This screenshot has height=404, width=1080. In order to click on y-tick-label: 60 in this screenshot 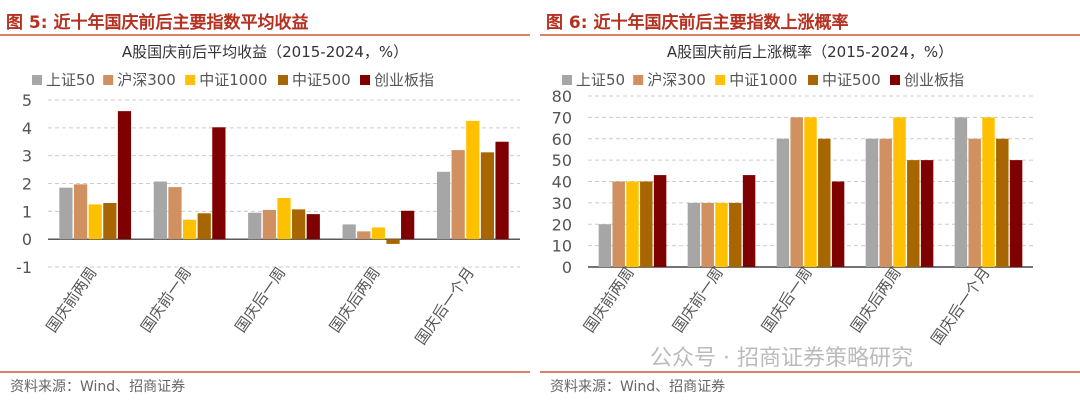, I will do `click(562, 139)`.